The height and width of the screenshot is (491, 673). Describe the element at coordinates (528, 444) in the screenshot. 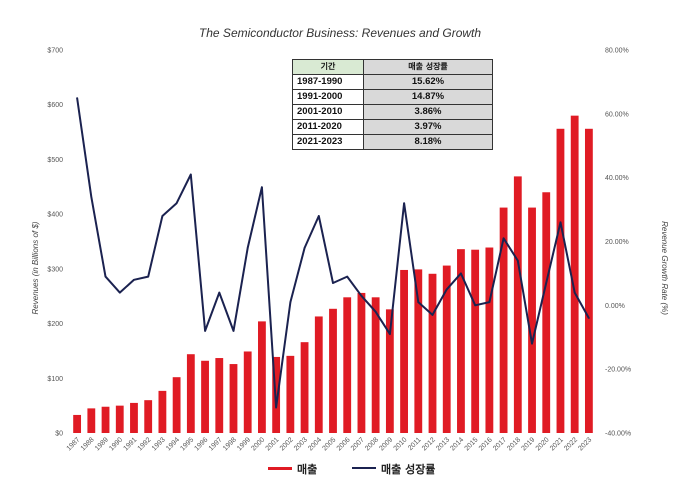

I see `x-tick-label: 2019` at that location.